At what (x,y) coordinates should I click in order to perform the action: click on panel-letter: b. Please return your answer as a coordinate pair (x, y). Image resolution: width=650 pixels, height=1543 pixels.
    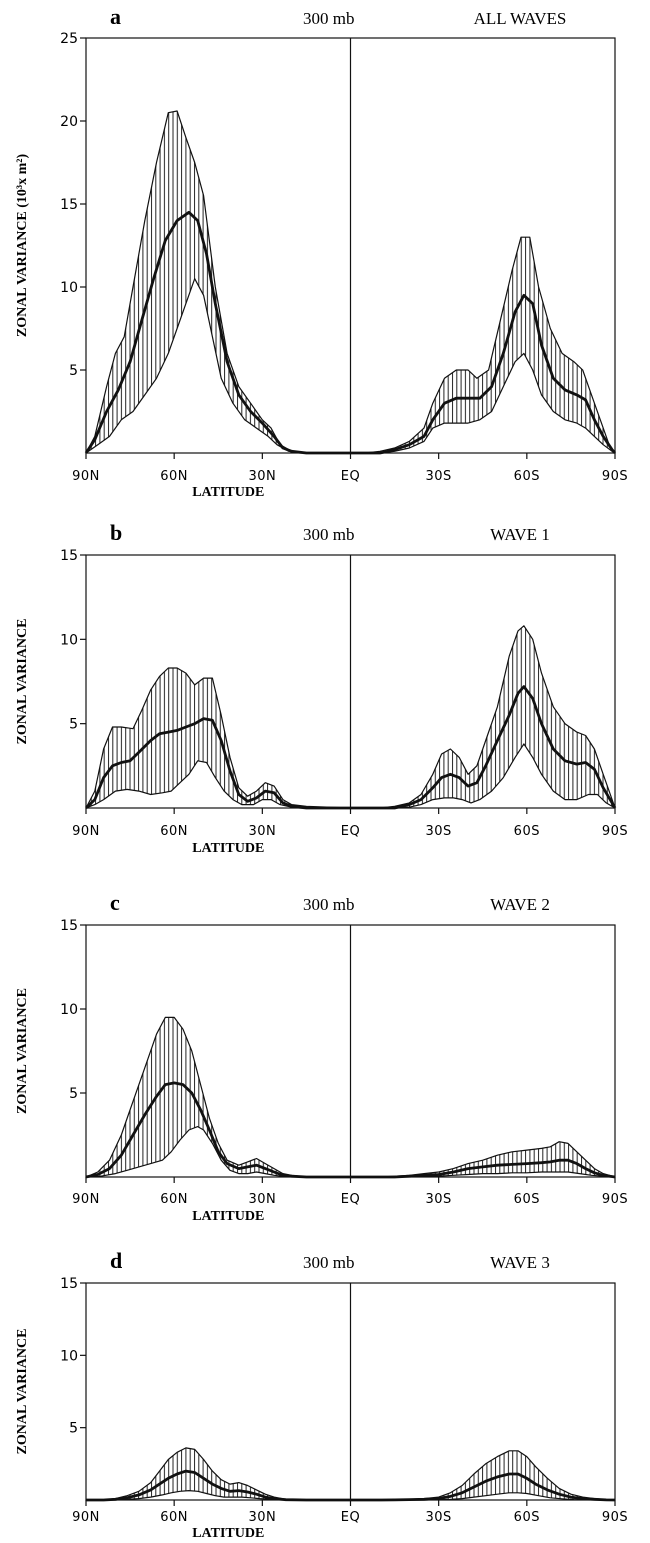
    Looking at the image, I should click on (116, 532).